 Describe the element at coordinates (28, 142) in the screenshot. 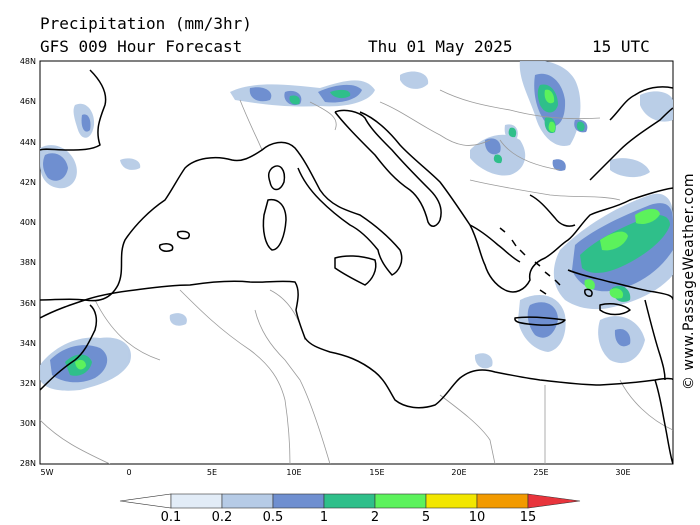

I see `lat-label: 44N` at that location.